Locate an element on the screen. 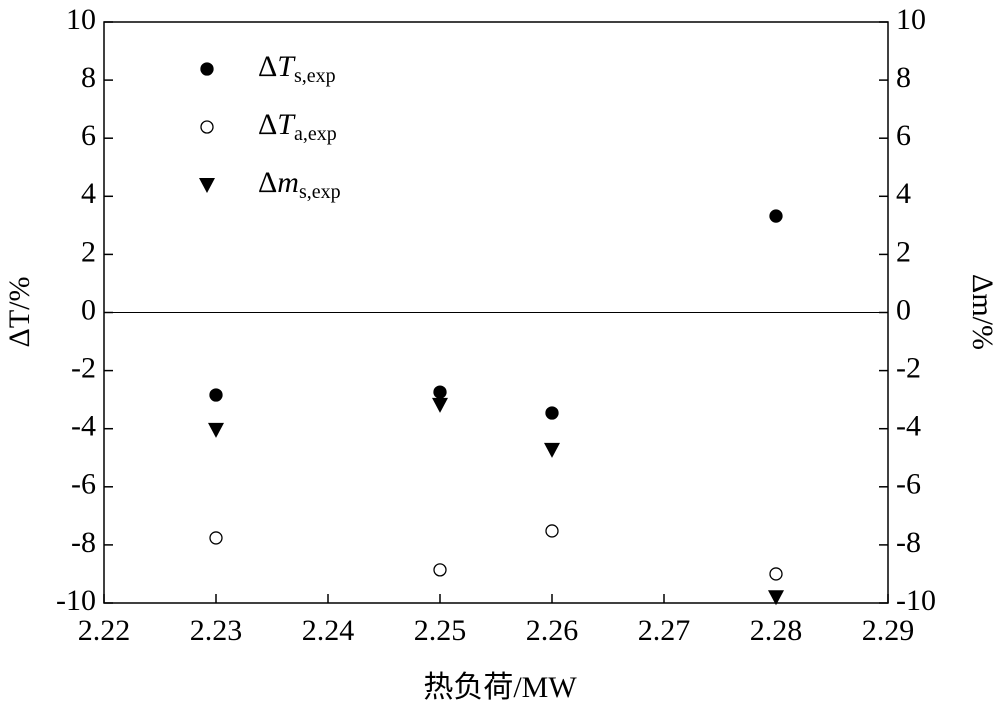 Image resolution: width=1000 pixels, height=717 pixels. y2-tick-label: 4 is located at coordinates (903, 193).